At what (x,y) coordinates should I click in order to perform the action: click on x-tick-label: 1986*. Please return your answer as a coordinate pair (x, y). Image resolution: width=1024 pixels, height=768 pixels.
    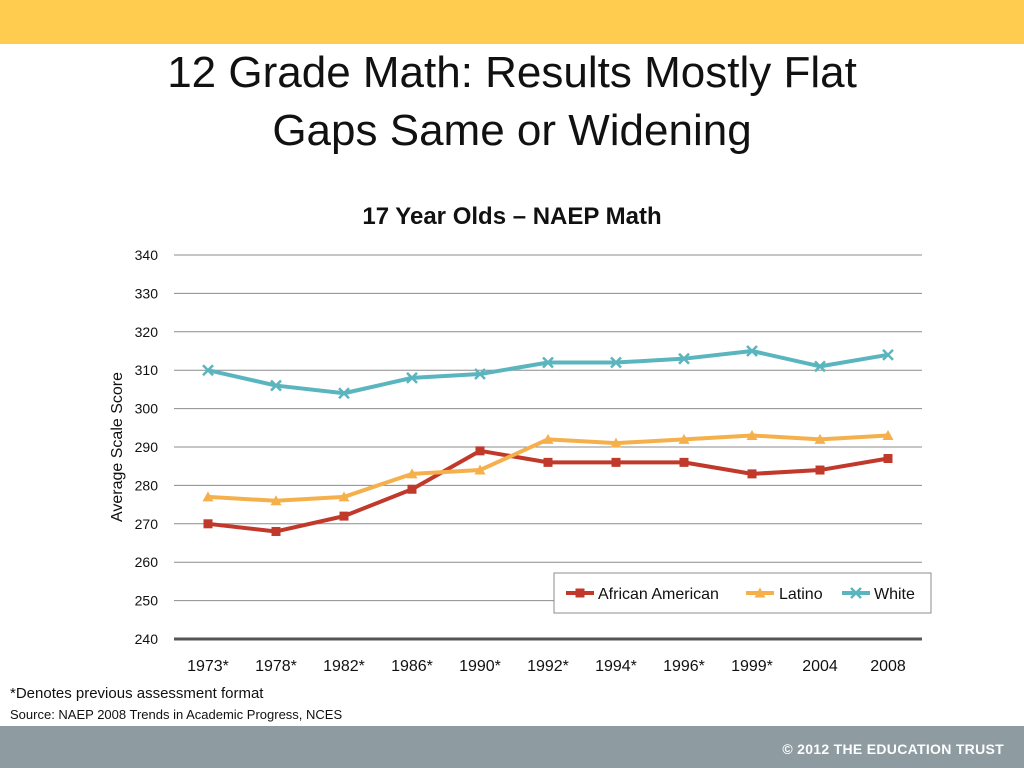
    Looking at the image, I should click on (412, 666).